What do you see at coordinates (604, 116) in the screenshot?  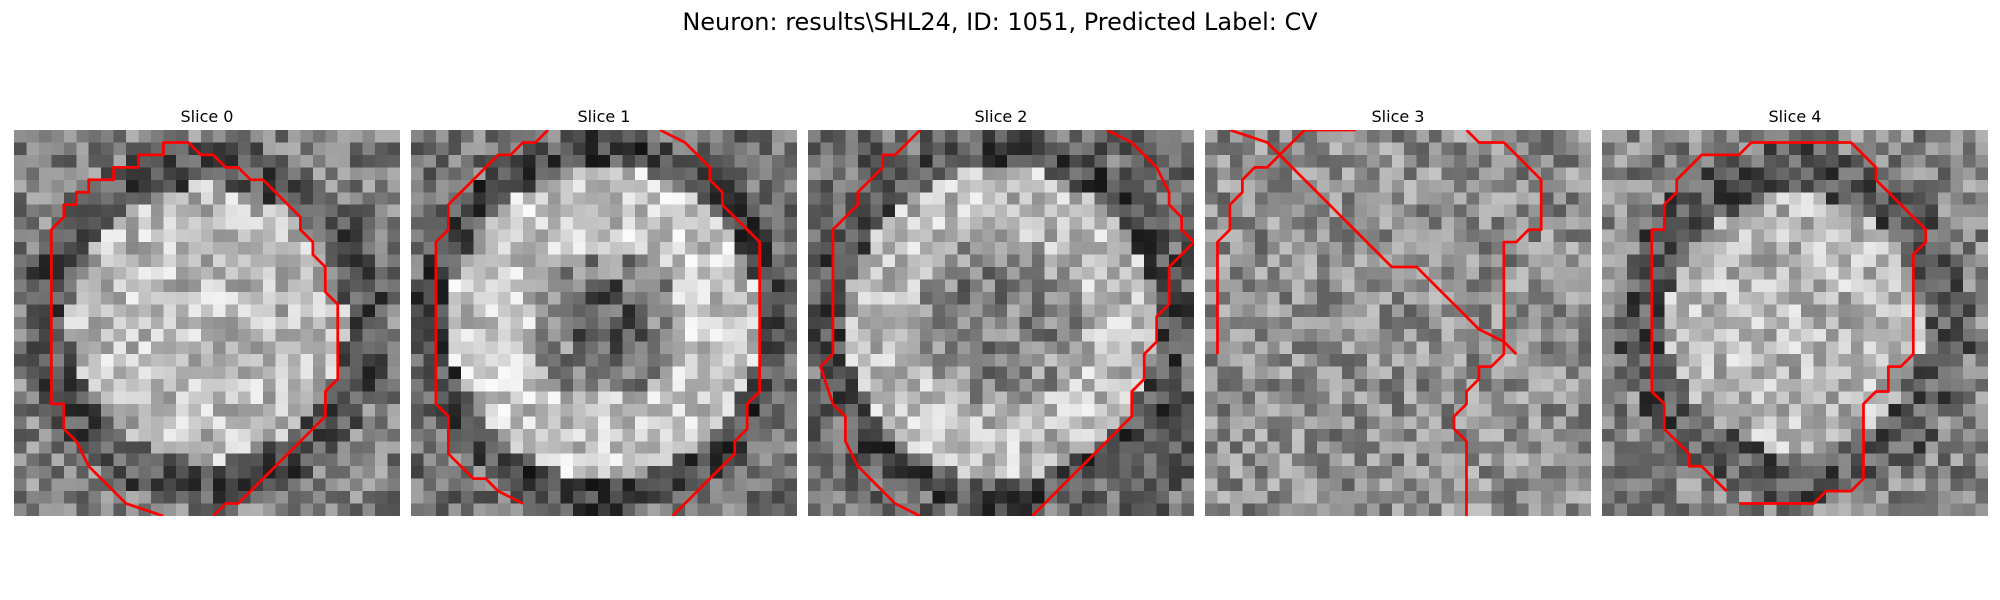 I see `slice-title: Slice 1` at bounding box center [604, 116].